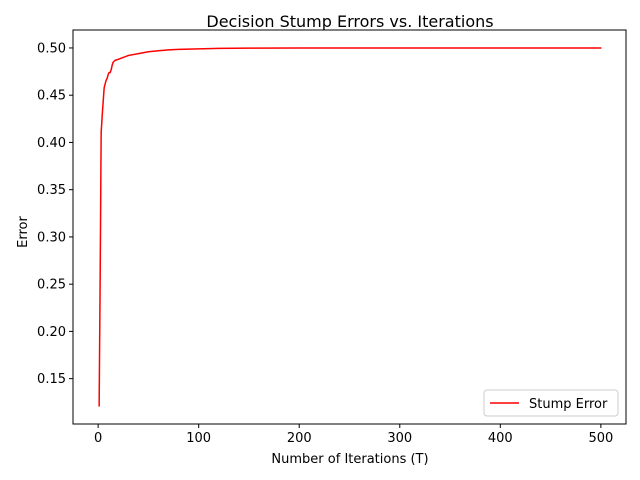 The image size is (640, 480). I want to click on y-tick-label: 0.45, so click(51, 96).